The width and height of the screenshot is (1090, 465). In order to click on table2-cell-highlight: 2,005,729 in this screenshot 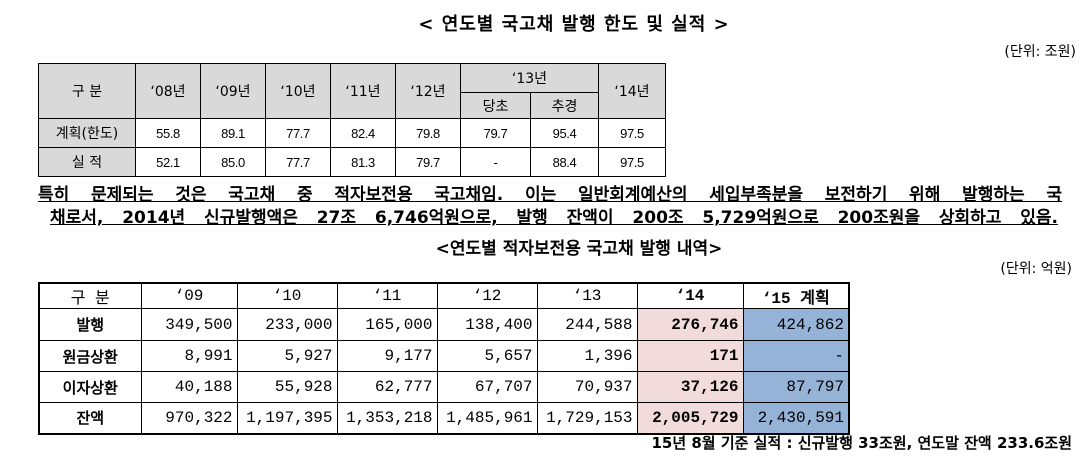, I will do `click(690, 418)`.